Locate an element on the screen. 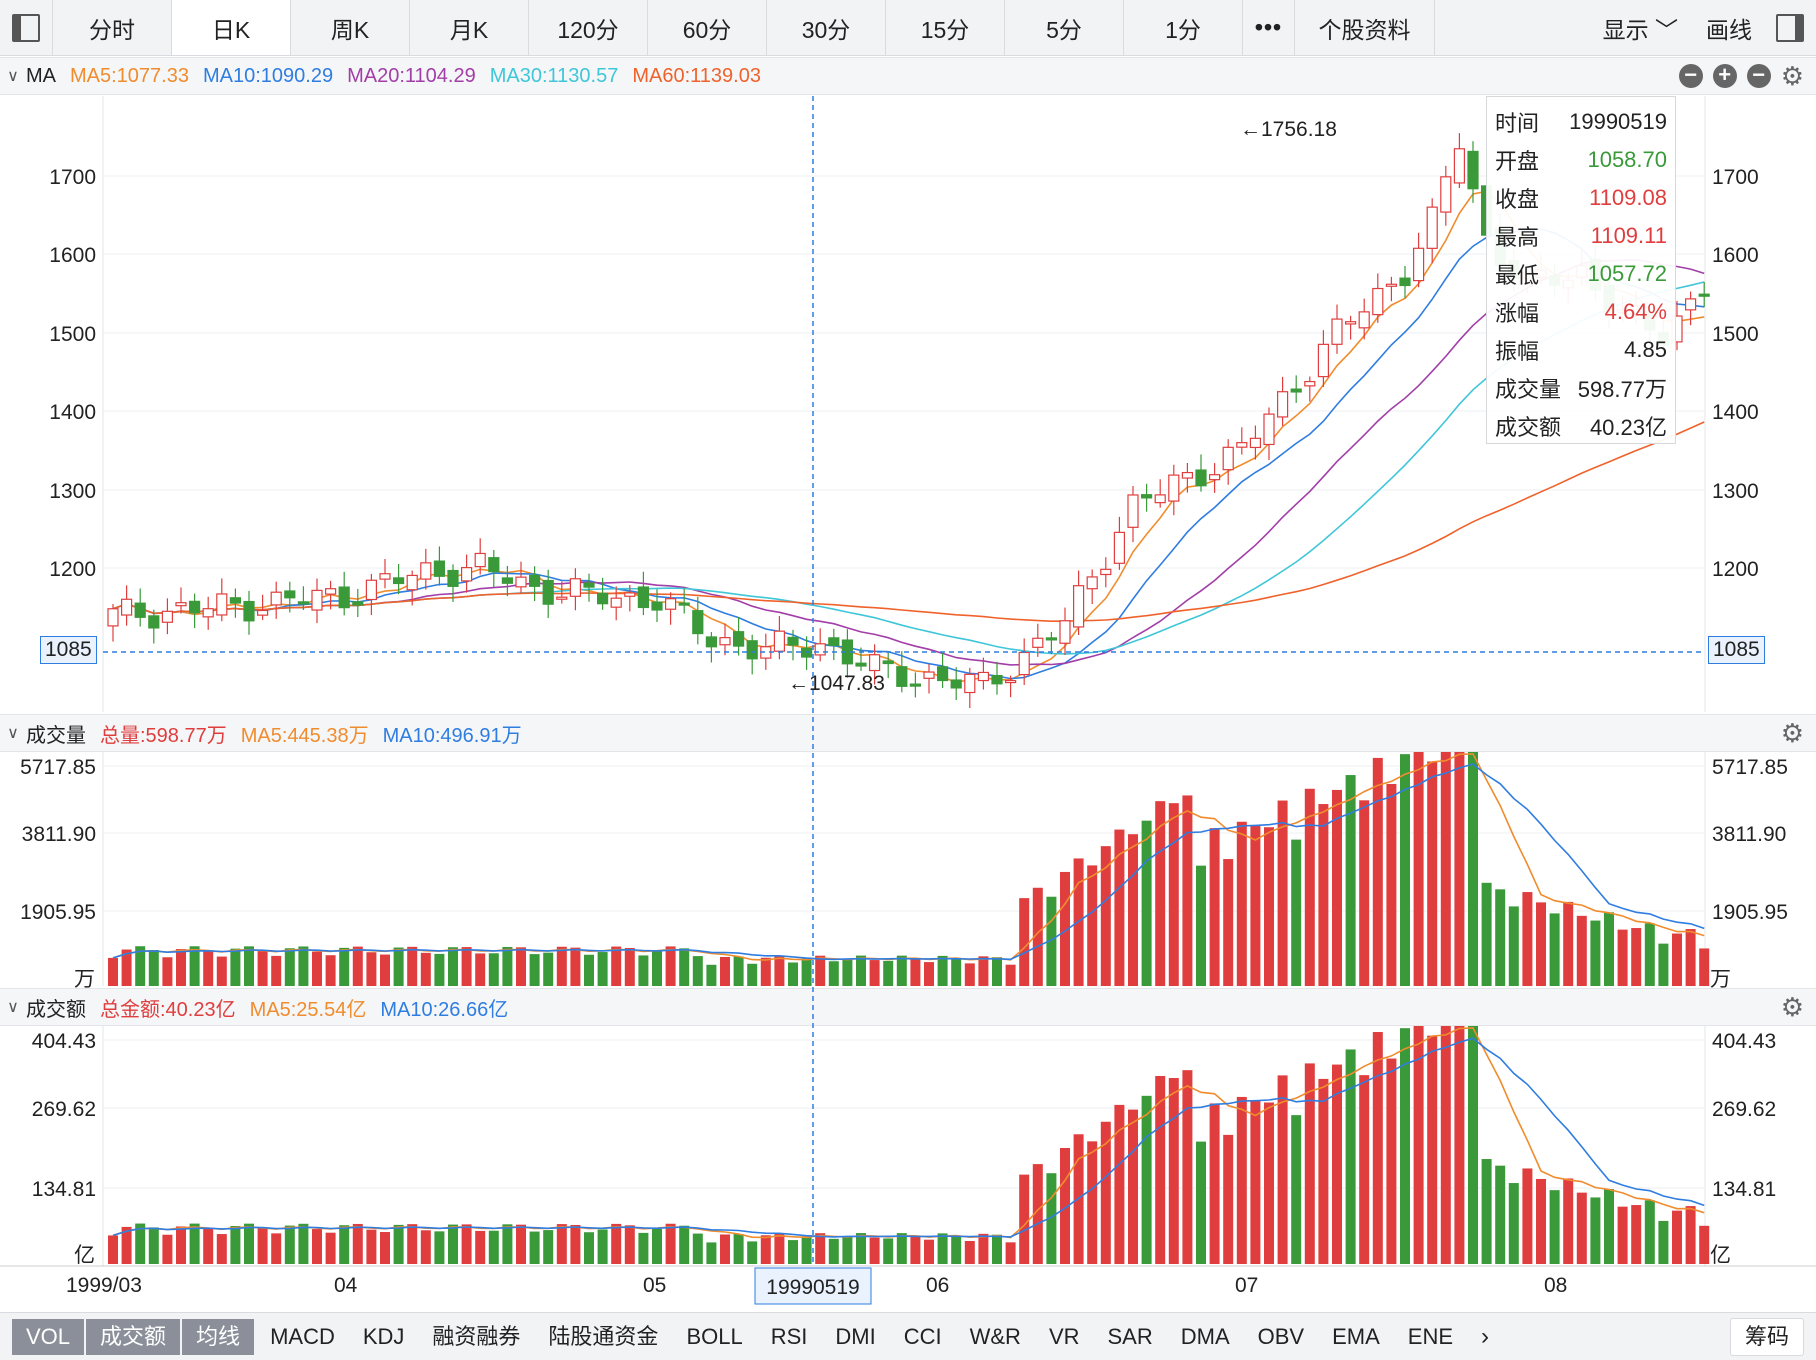  collapse-amount-icon: ∨ is located at coordinates (13, 1007).